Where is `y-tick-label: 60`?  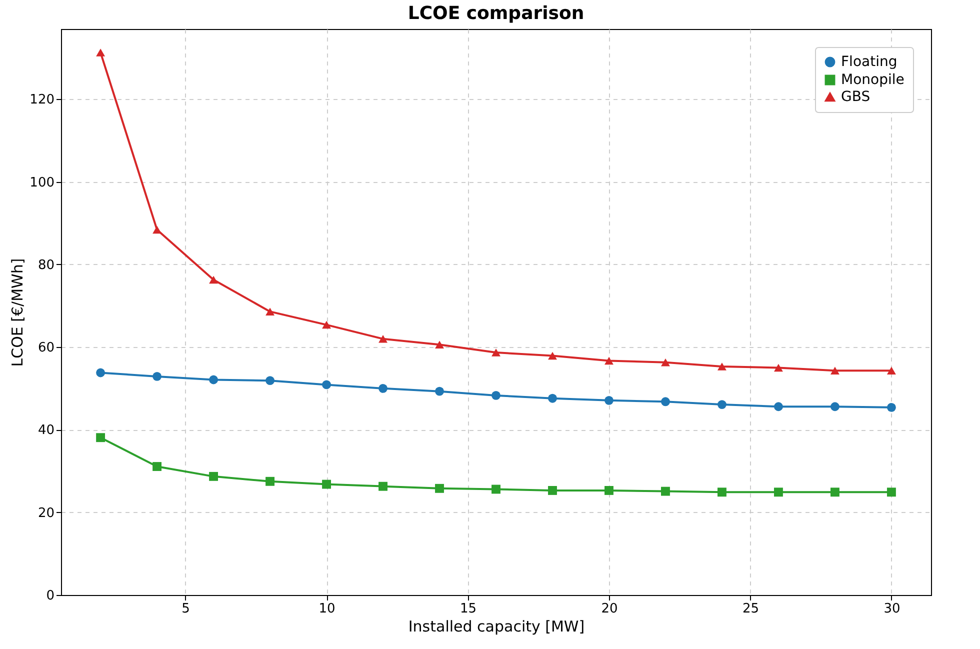 y-tick-label: 60 is located at coordinates (46, 348).